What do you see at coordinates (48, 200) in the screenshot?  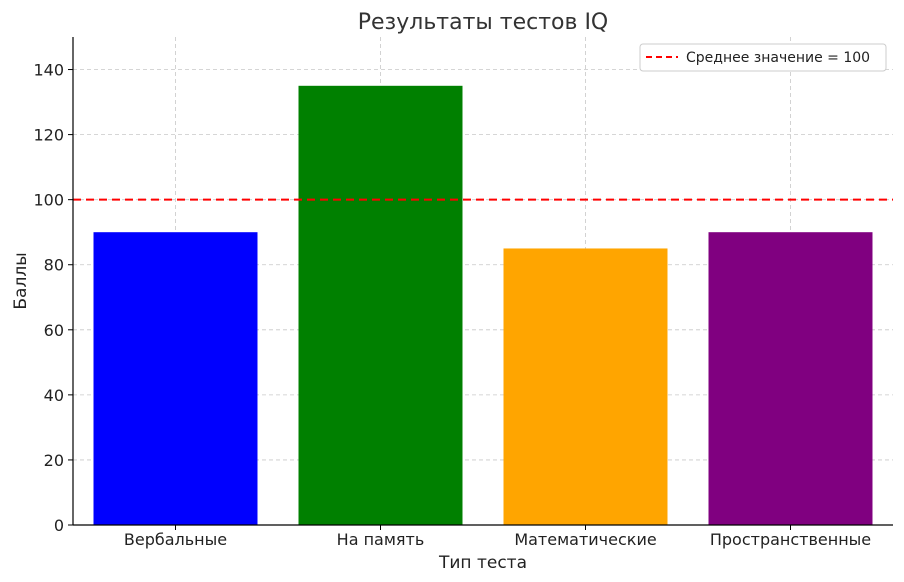 I see `y-tick-label: 100` at bounding box center [48, 200].